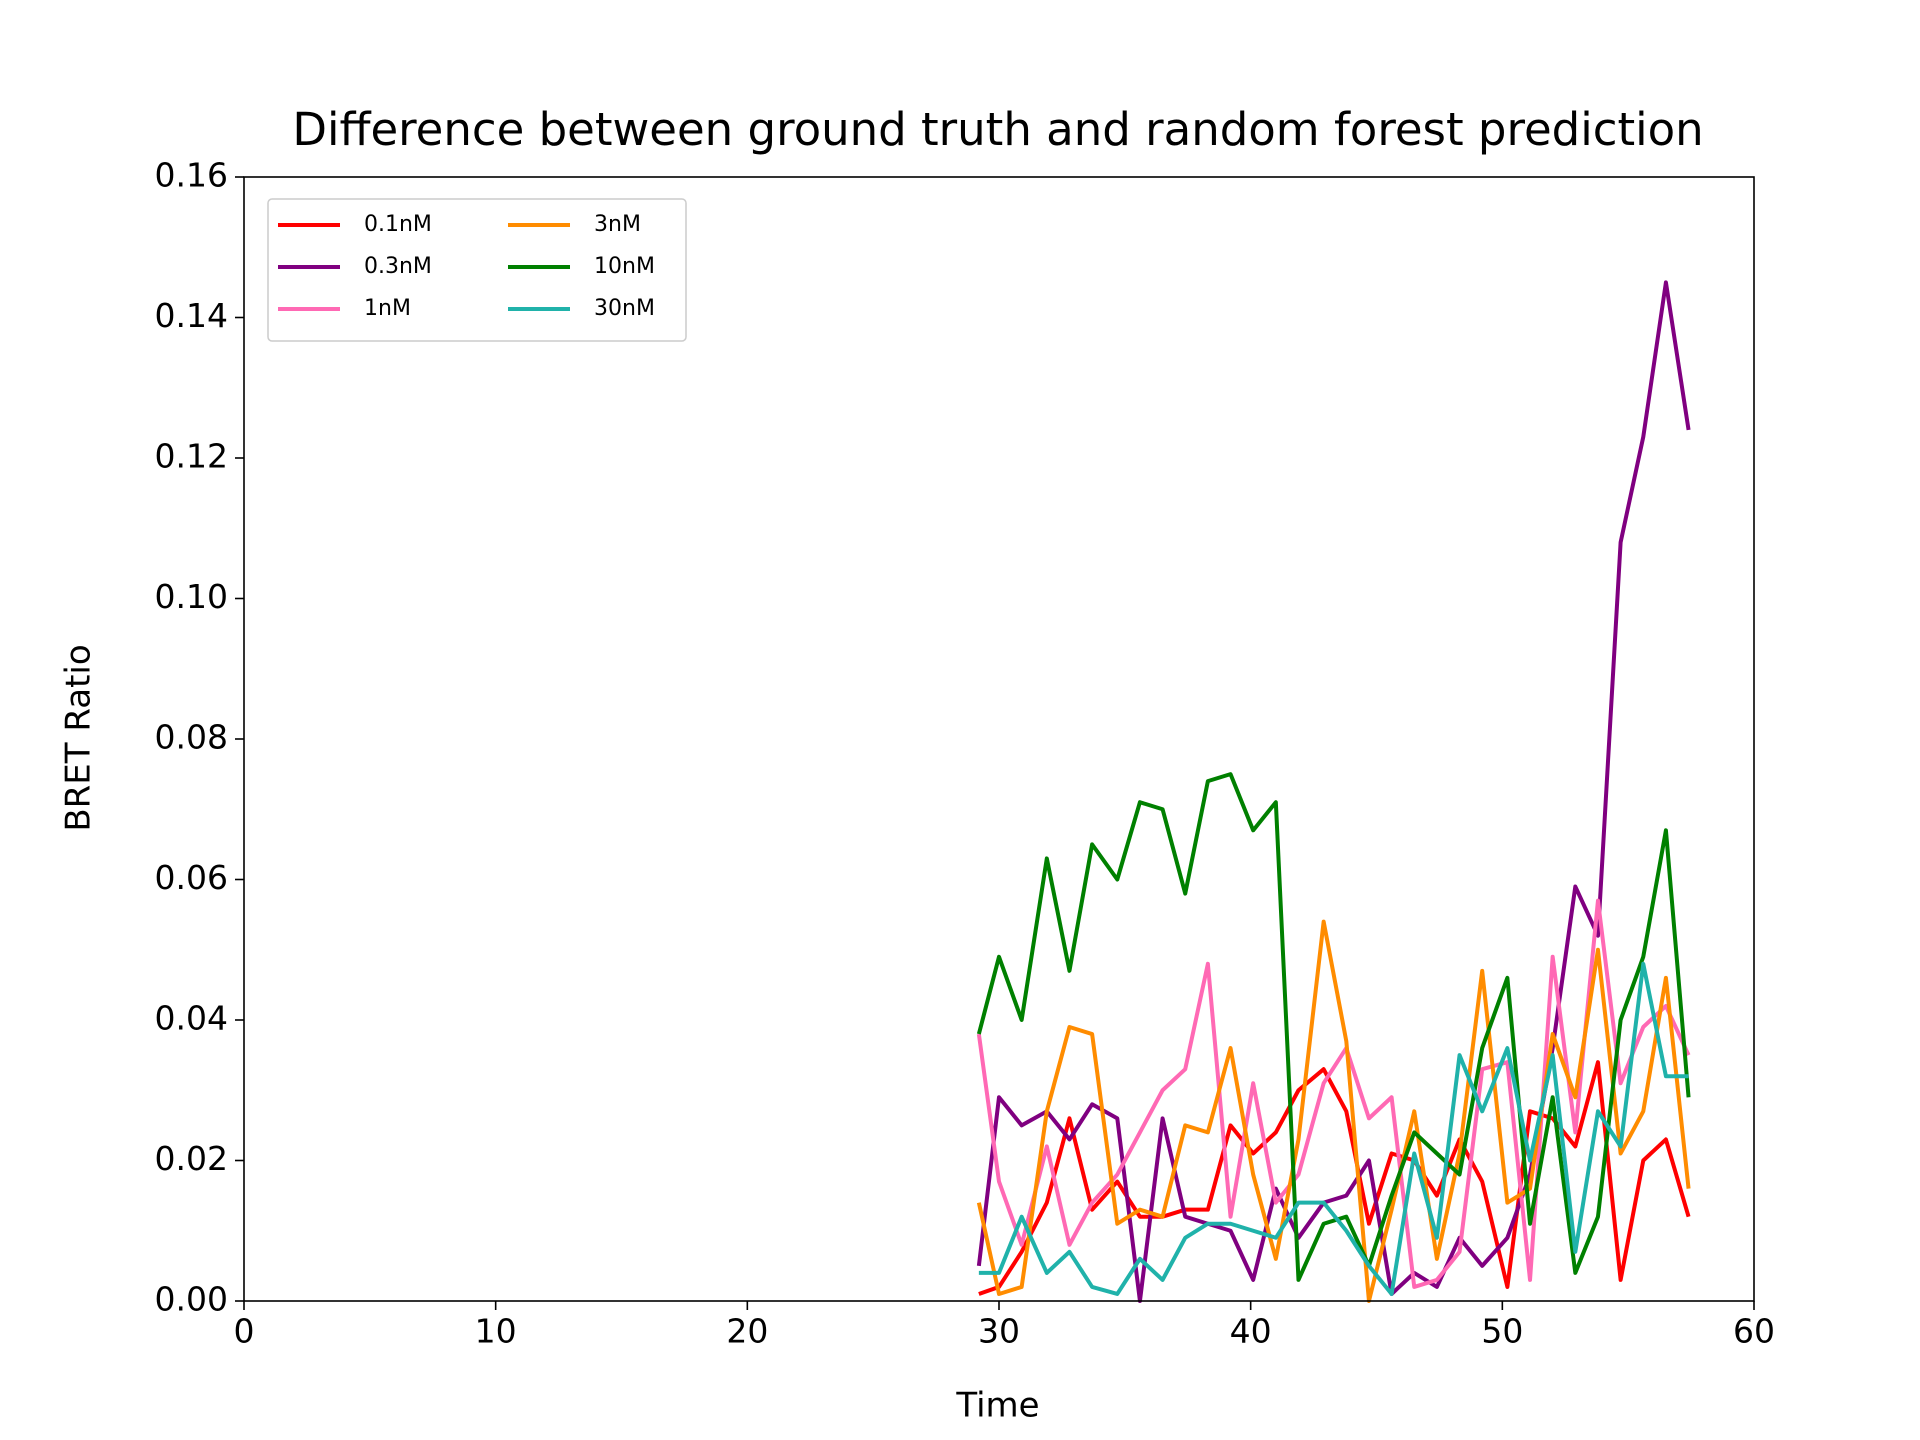  Describe the element at coordinates (747, 1331) in the screenshot. I see `x-tick-label: 20` at that location.